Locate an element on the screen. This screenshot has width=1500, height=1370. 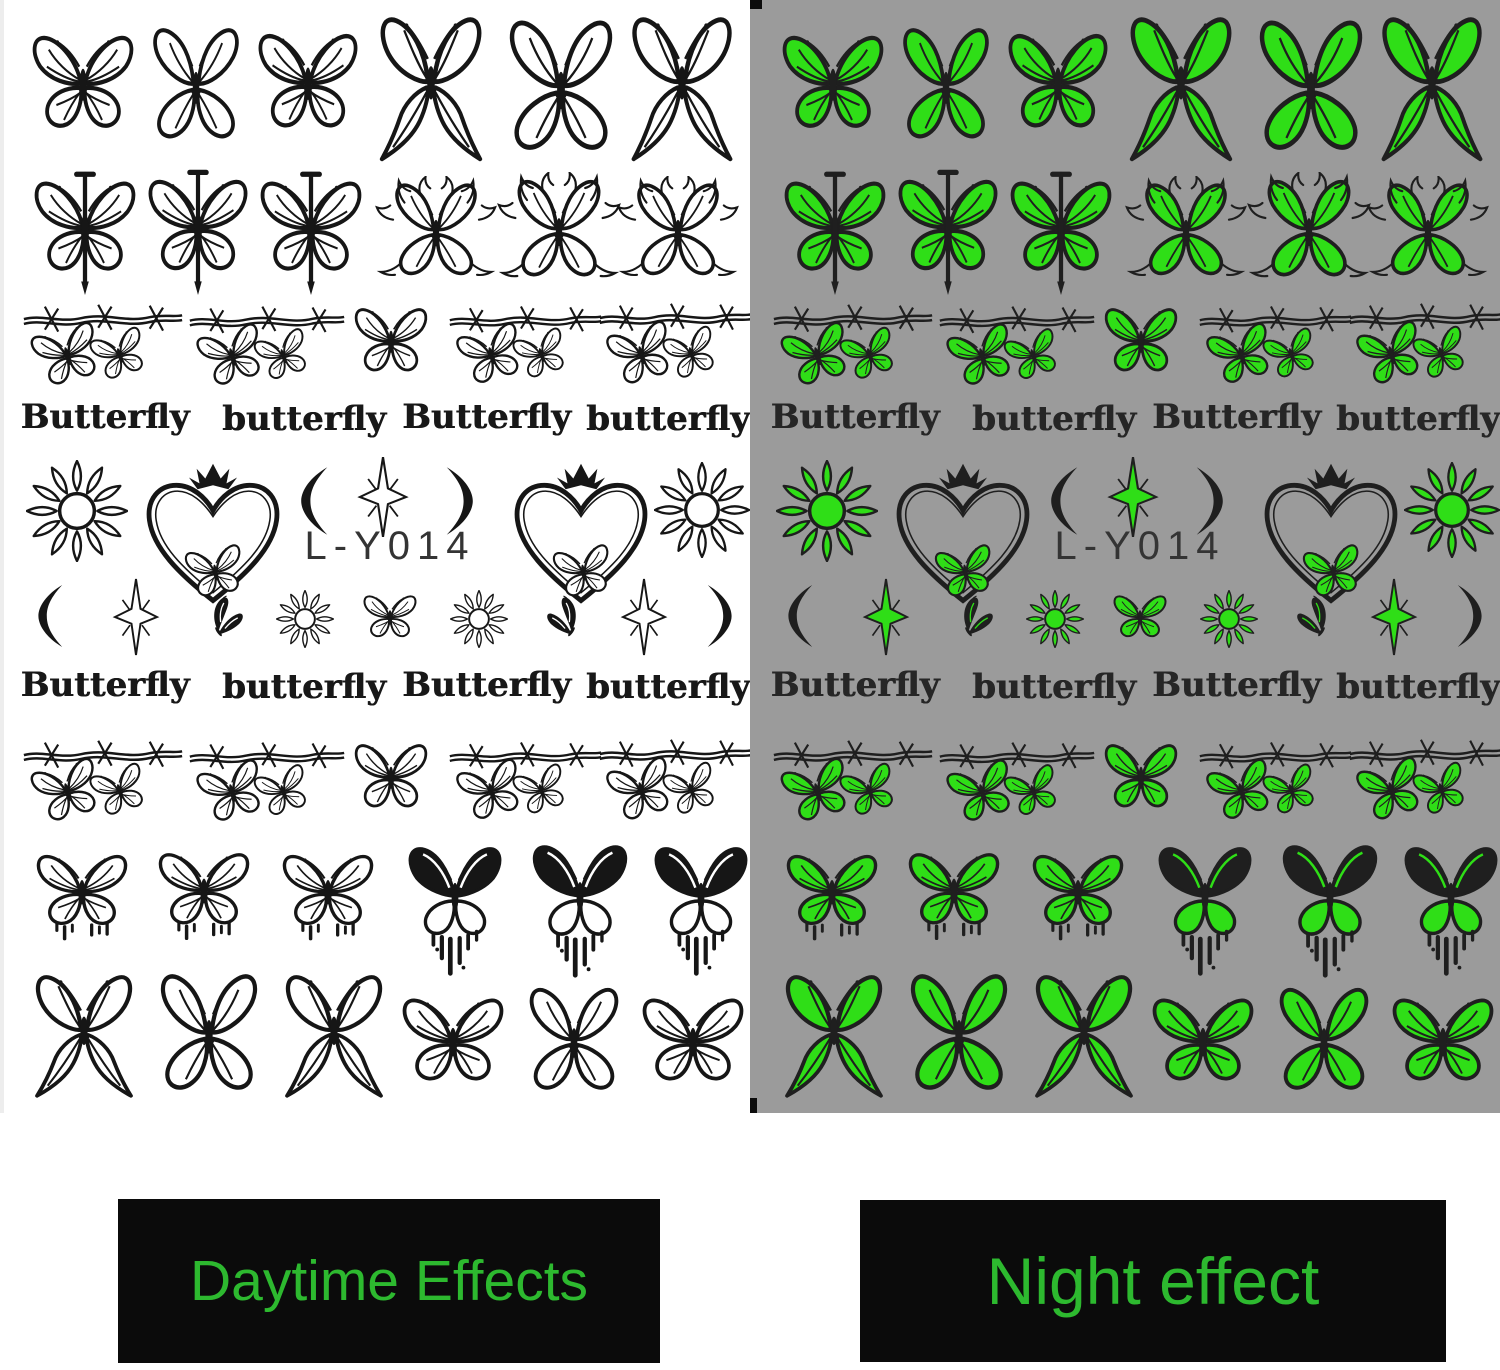
daytime-effects-text: Daytime Effects is located at coordinates (389, 1281).